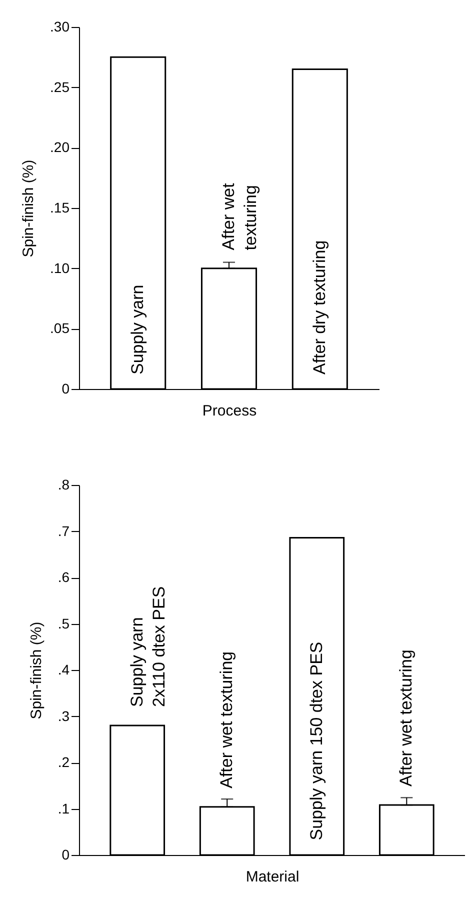 The width and height of the screenshot is (476, 920). What do you see at coordinates (64, 716) in the screenshot?
I see `y-tick-label: .3` at bounding box center [64, 716].